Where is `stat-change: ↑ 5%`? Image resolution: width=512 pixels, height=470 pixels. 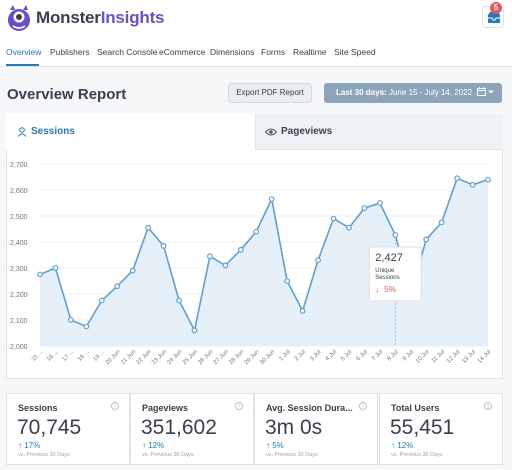 stat-change: ↑ 5% is located at coordinates (275, 445).